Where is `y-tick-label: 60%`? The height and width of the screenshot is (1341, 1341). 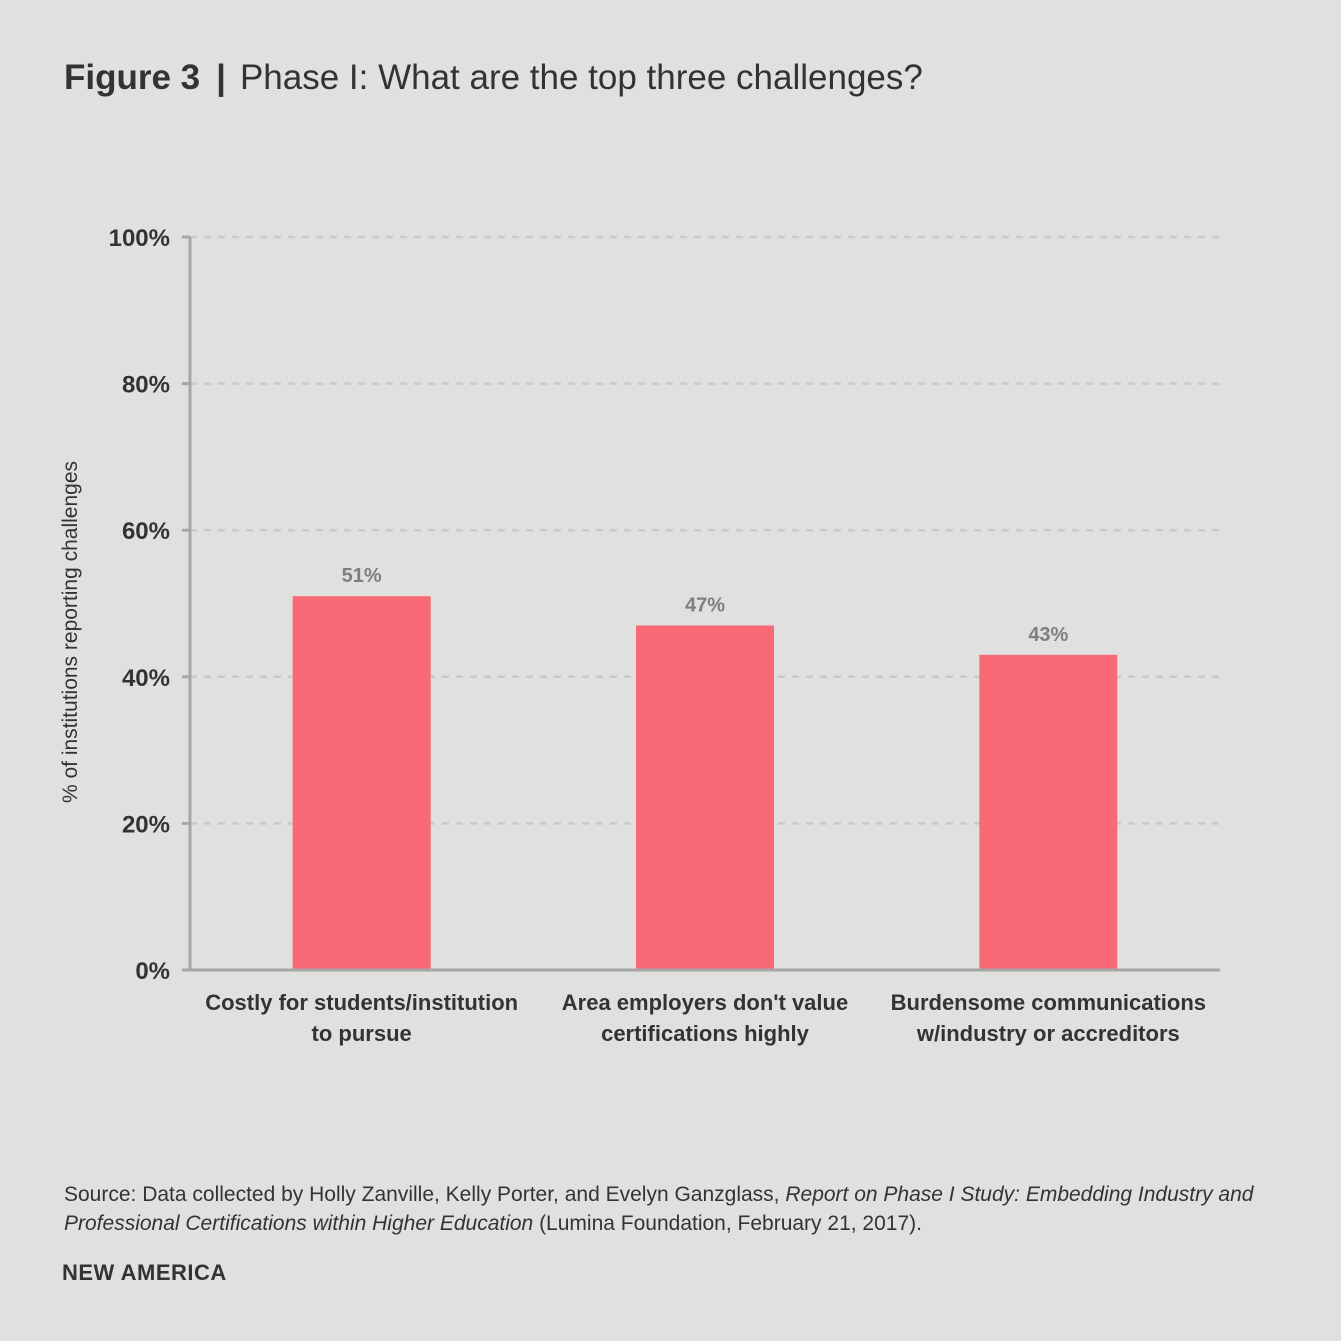
y-tick-label: 60% is located at coordinates (146, 531).